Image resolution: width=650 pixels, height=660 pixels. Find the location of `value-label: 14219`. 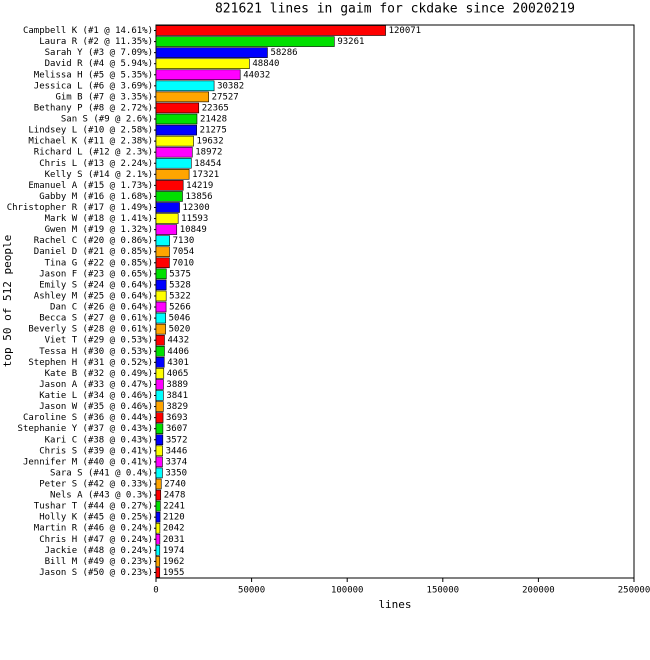

value-label: 14219 is located at coordinates (199, 186).